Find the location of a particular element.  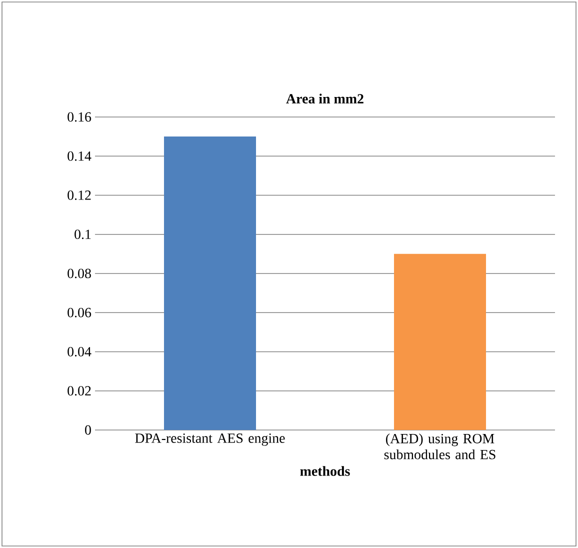

y-tick-label: 0.16 is located at coordinates (80, 117).